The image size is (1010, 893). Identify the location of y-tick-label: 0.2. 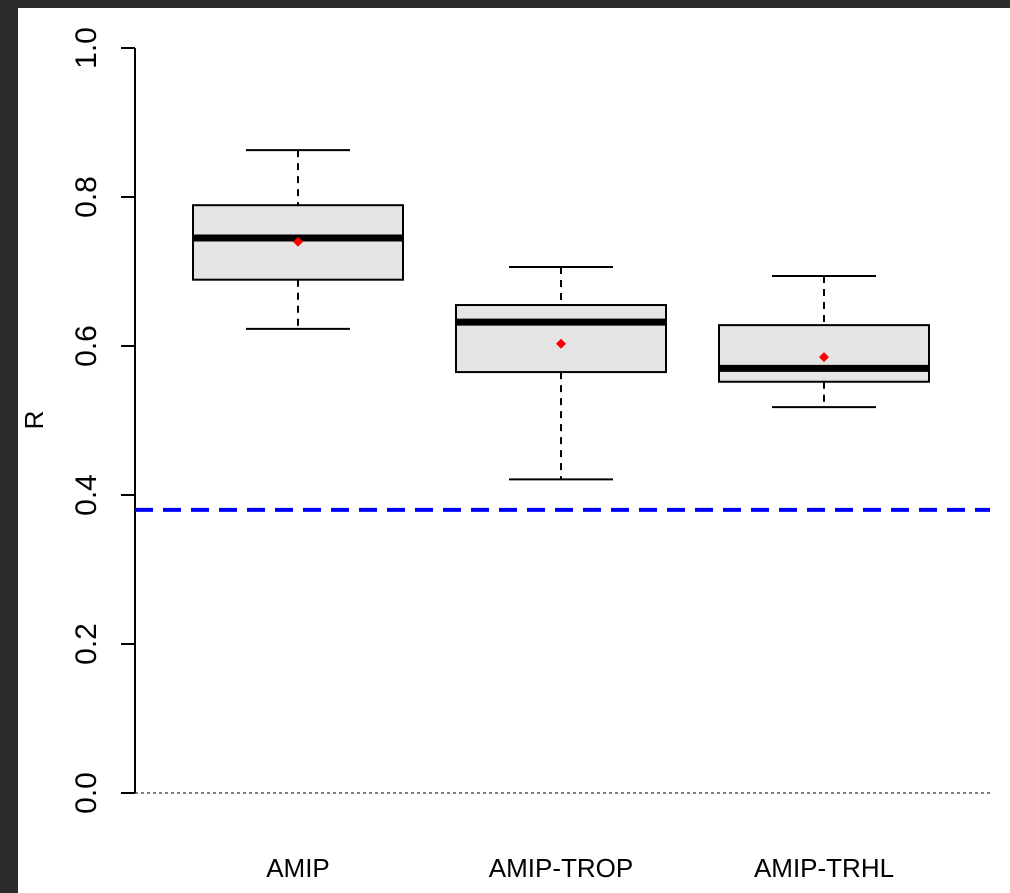
(86, 644).